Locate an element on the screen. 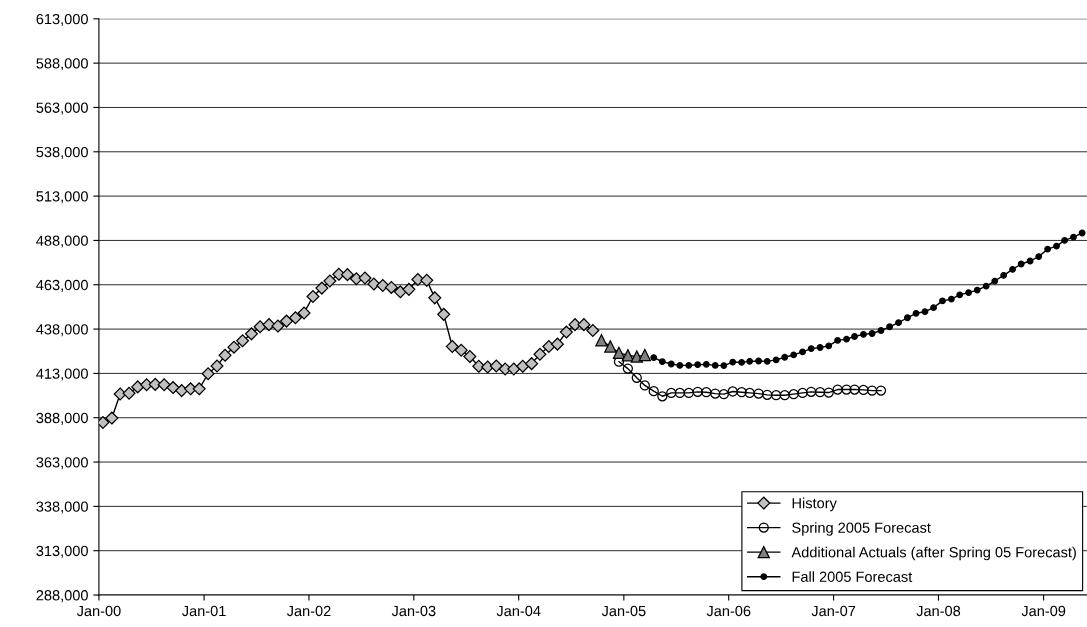 Image resolution: width=1087 pixels, height=627 pixels. x-tick-label: Jan-02 is located at coordinates (308, 611).